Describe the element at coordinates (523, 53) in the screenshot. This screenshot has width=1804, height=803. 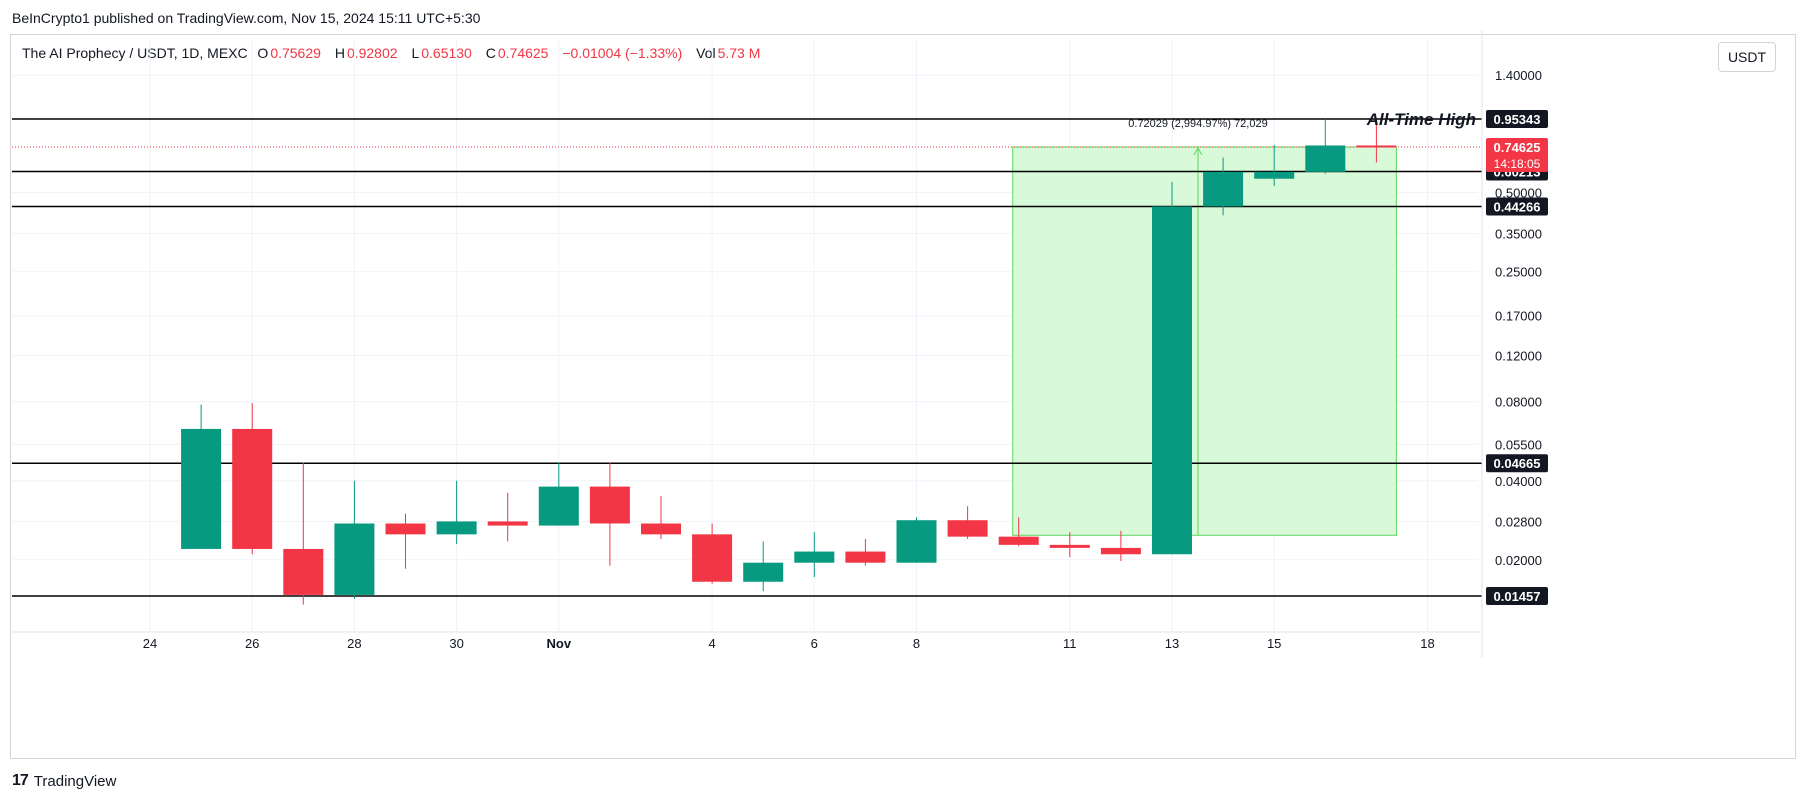
I see `close-value: 0.74625` at that location.